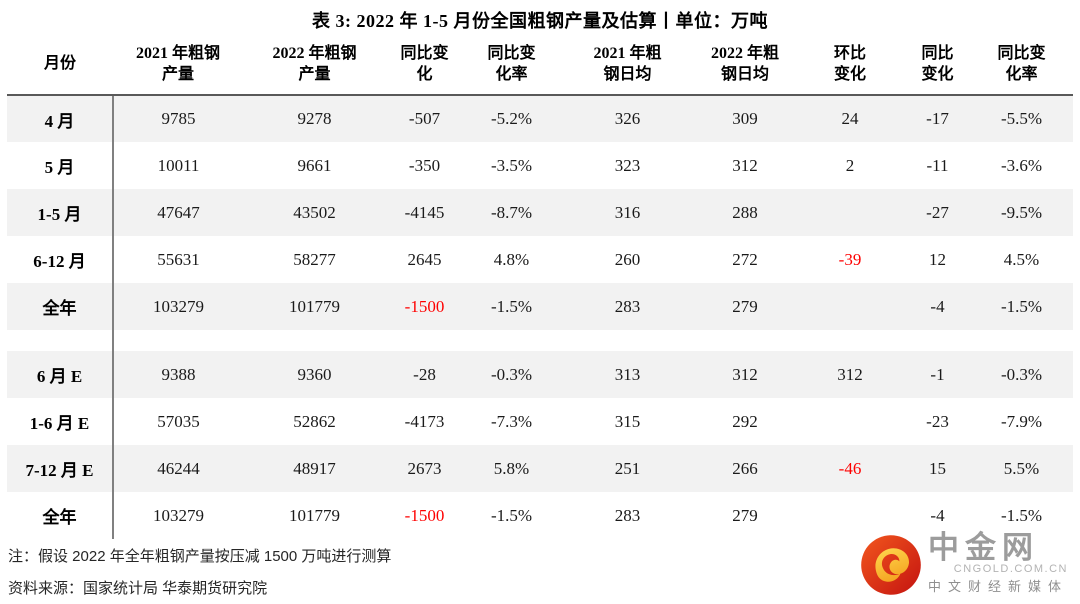  What do you see at coordinates (593, 340) in the screenshot?
I see `spacer-cell` at bounding box center [593, 340].